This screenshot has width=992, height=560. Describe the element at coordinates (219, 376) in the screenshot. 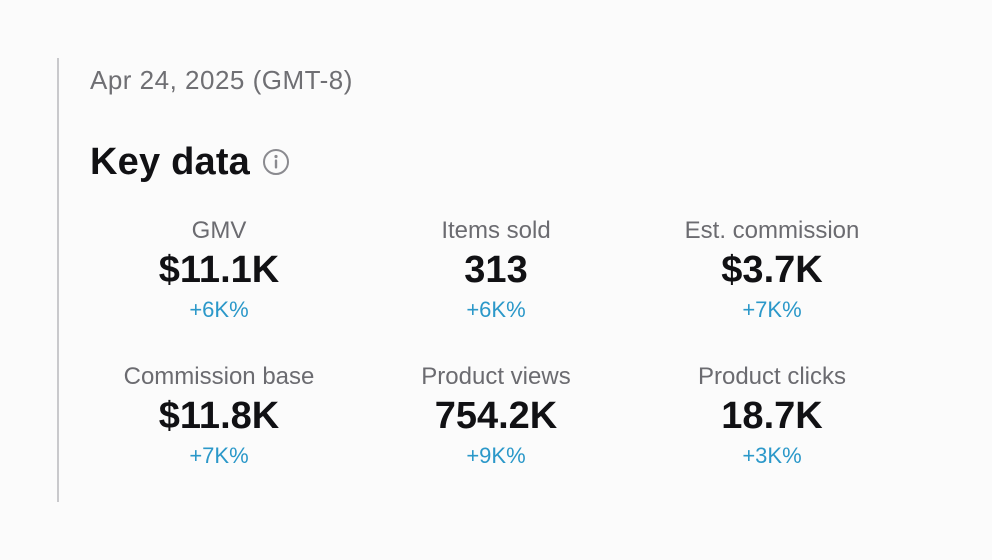

I see `metric-label: Commission base` at that location.